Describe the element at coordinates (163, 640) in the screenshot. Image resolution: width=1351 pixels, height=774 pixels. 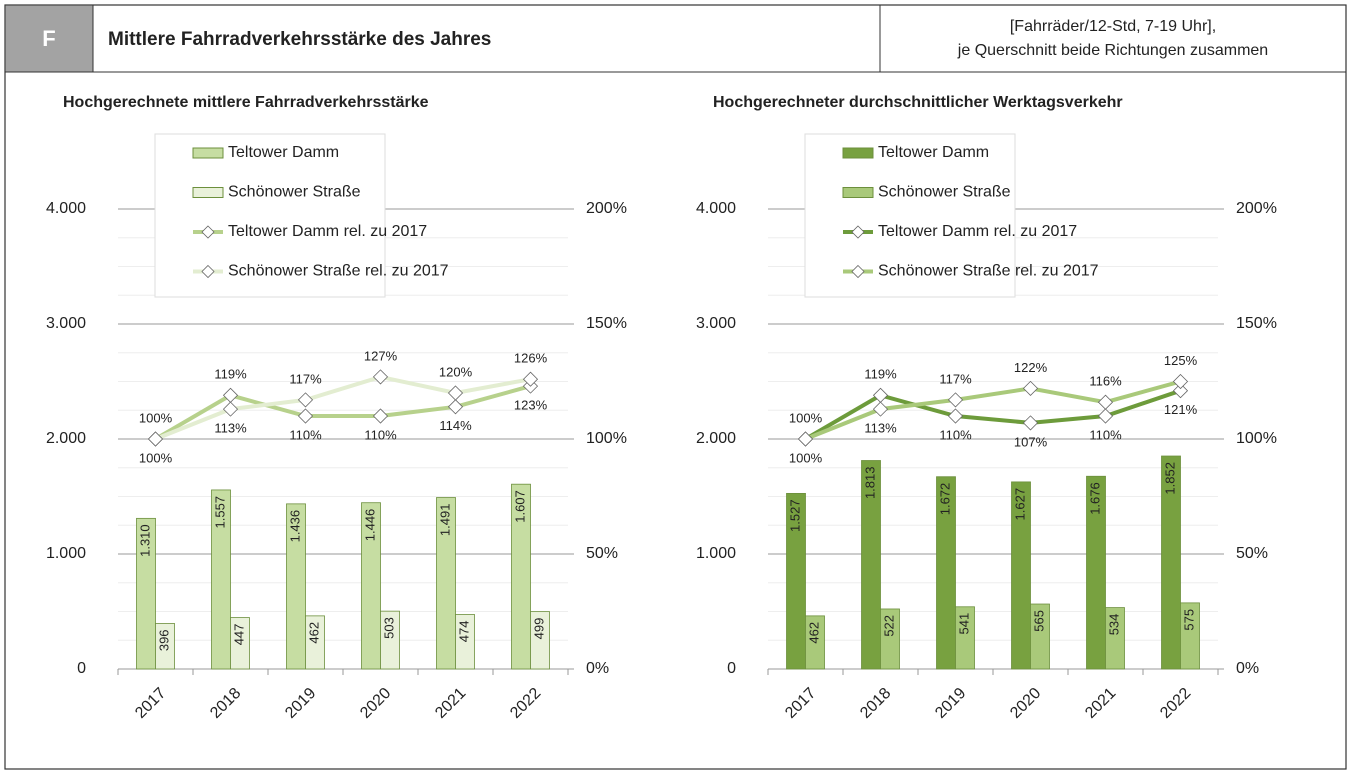
I see `bar-label: 396` at that location.